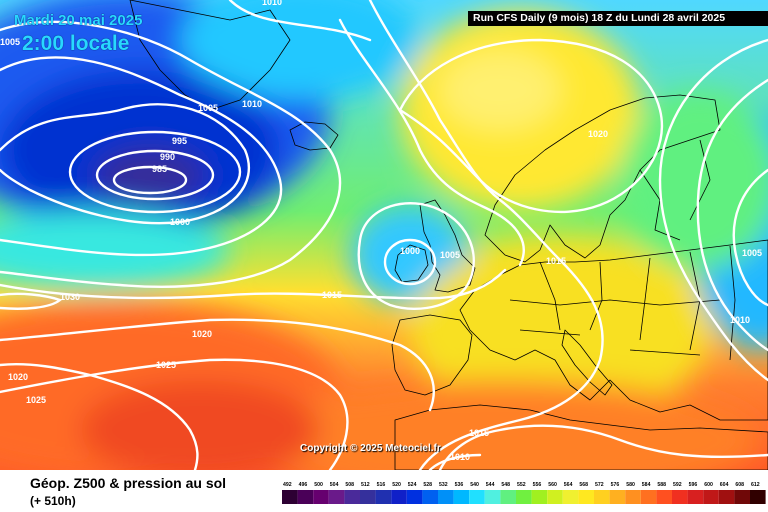  Describe the element at coordinates (76, 43) in the screenshot. I see `local-time: 2:00 locale` at that location.